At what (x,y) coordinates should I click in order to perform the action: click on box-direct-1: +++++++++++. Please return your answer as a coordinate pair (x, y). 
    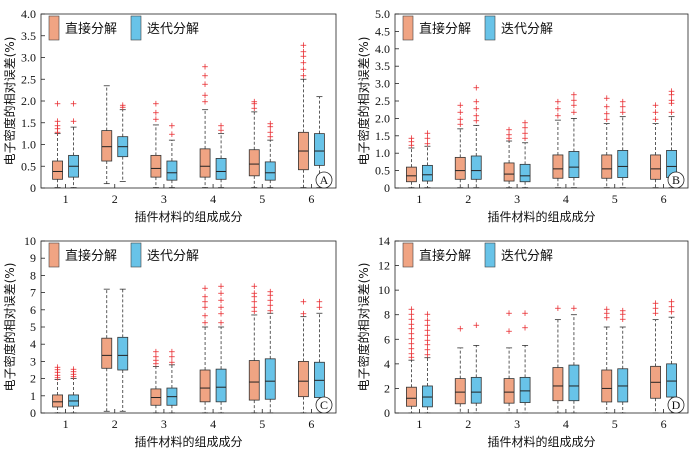
    Looking at the image, I should click on (411, 359).